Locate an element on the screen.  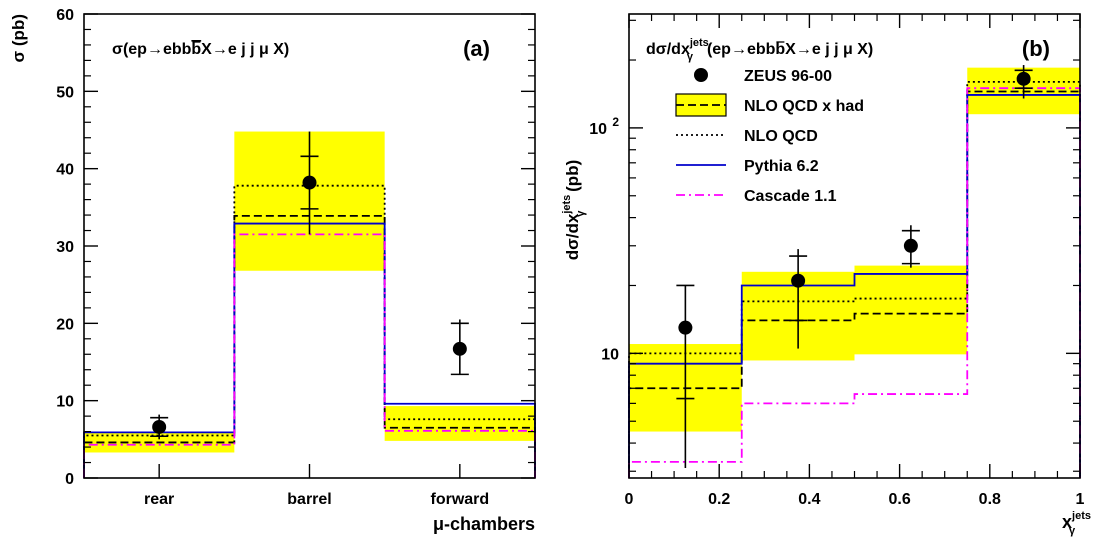
a-y-tick-label: 10 is located at coordinates (65, 402).